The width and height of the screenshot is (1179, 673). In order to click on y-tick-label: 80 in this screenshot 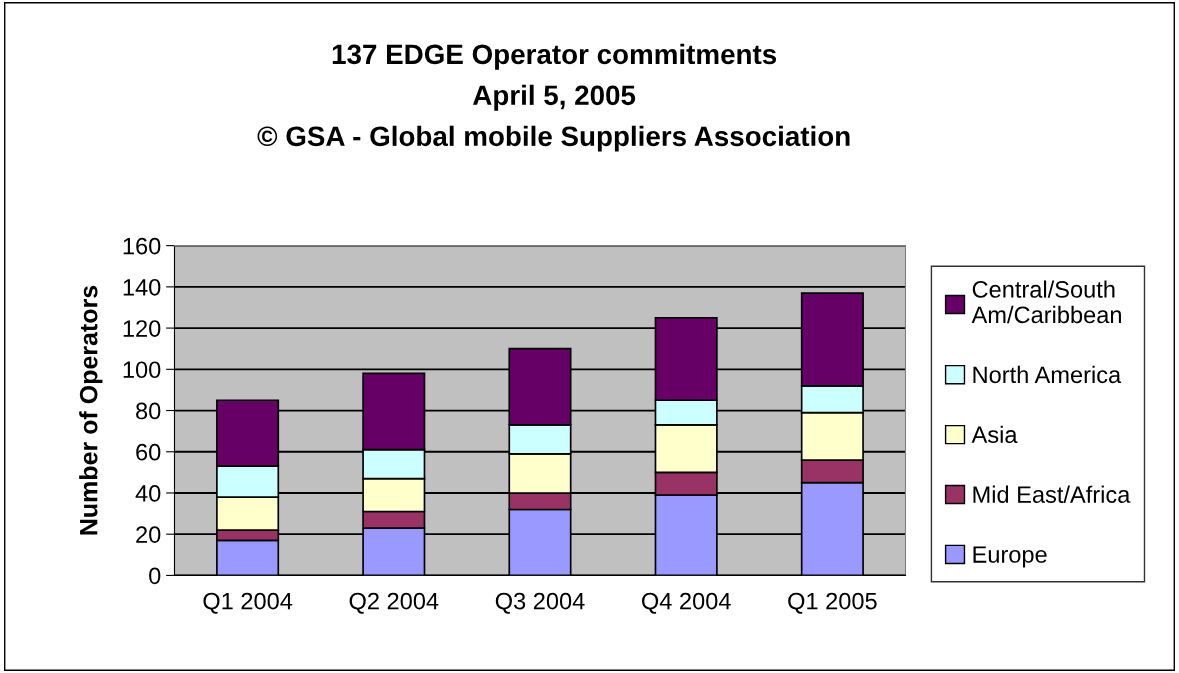, I will do `click(148, 411)`.